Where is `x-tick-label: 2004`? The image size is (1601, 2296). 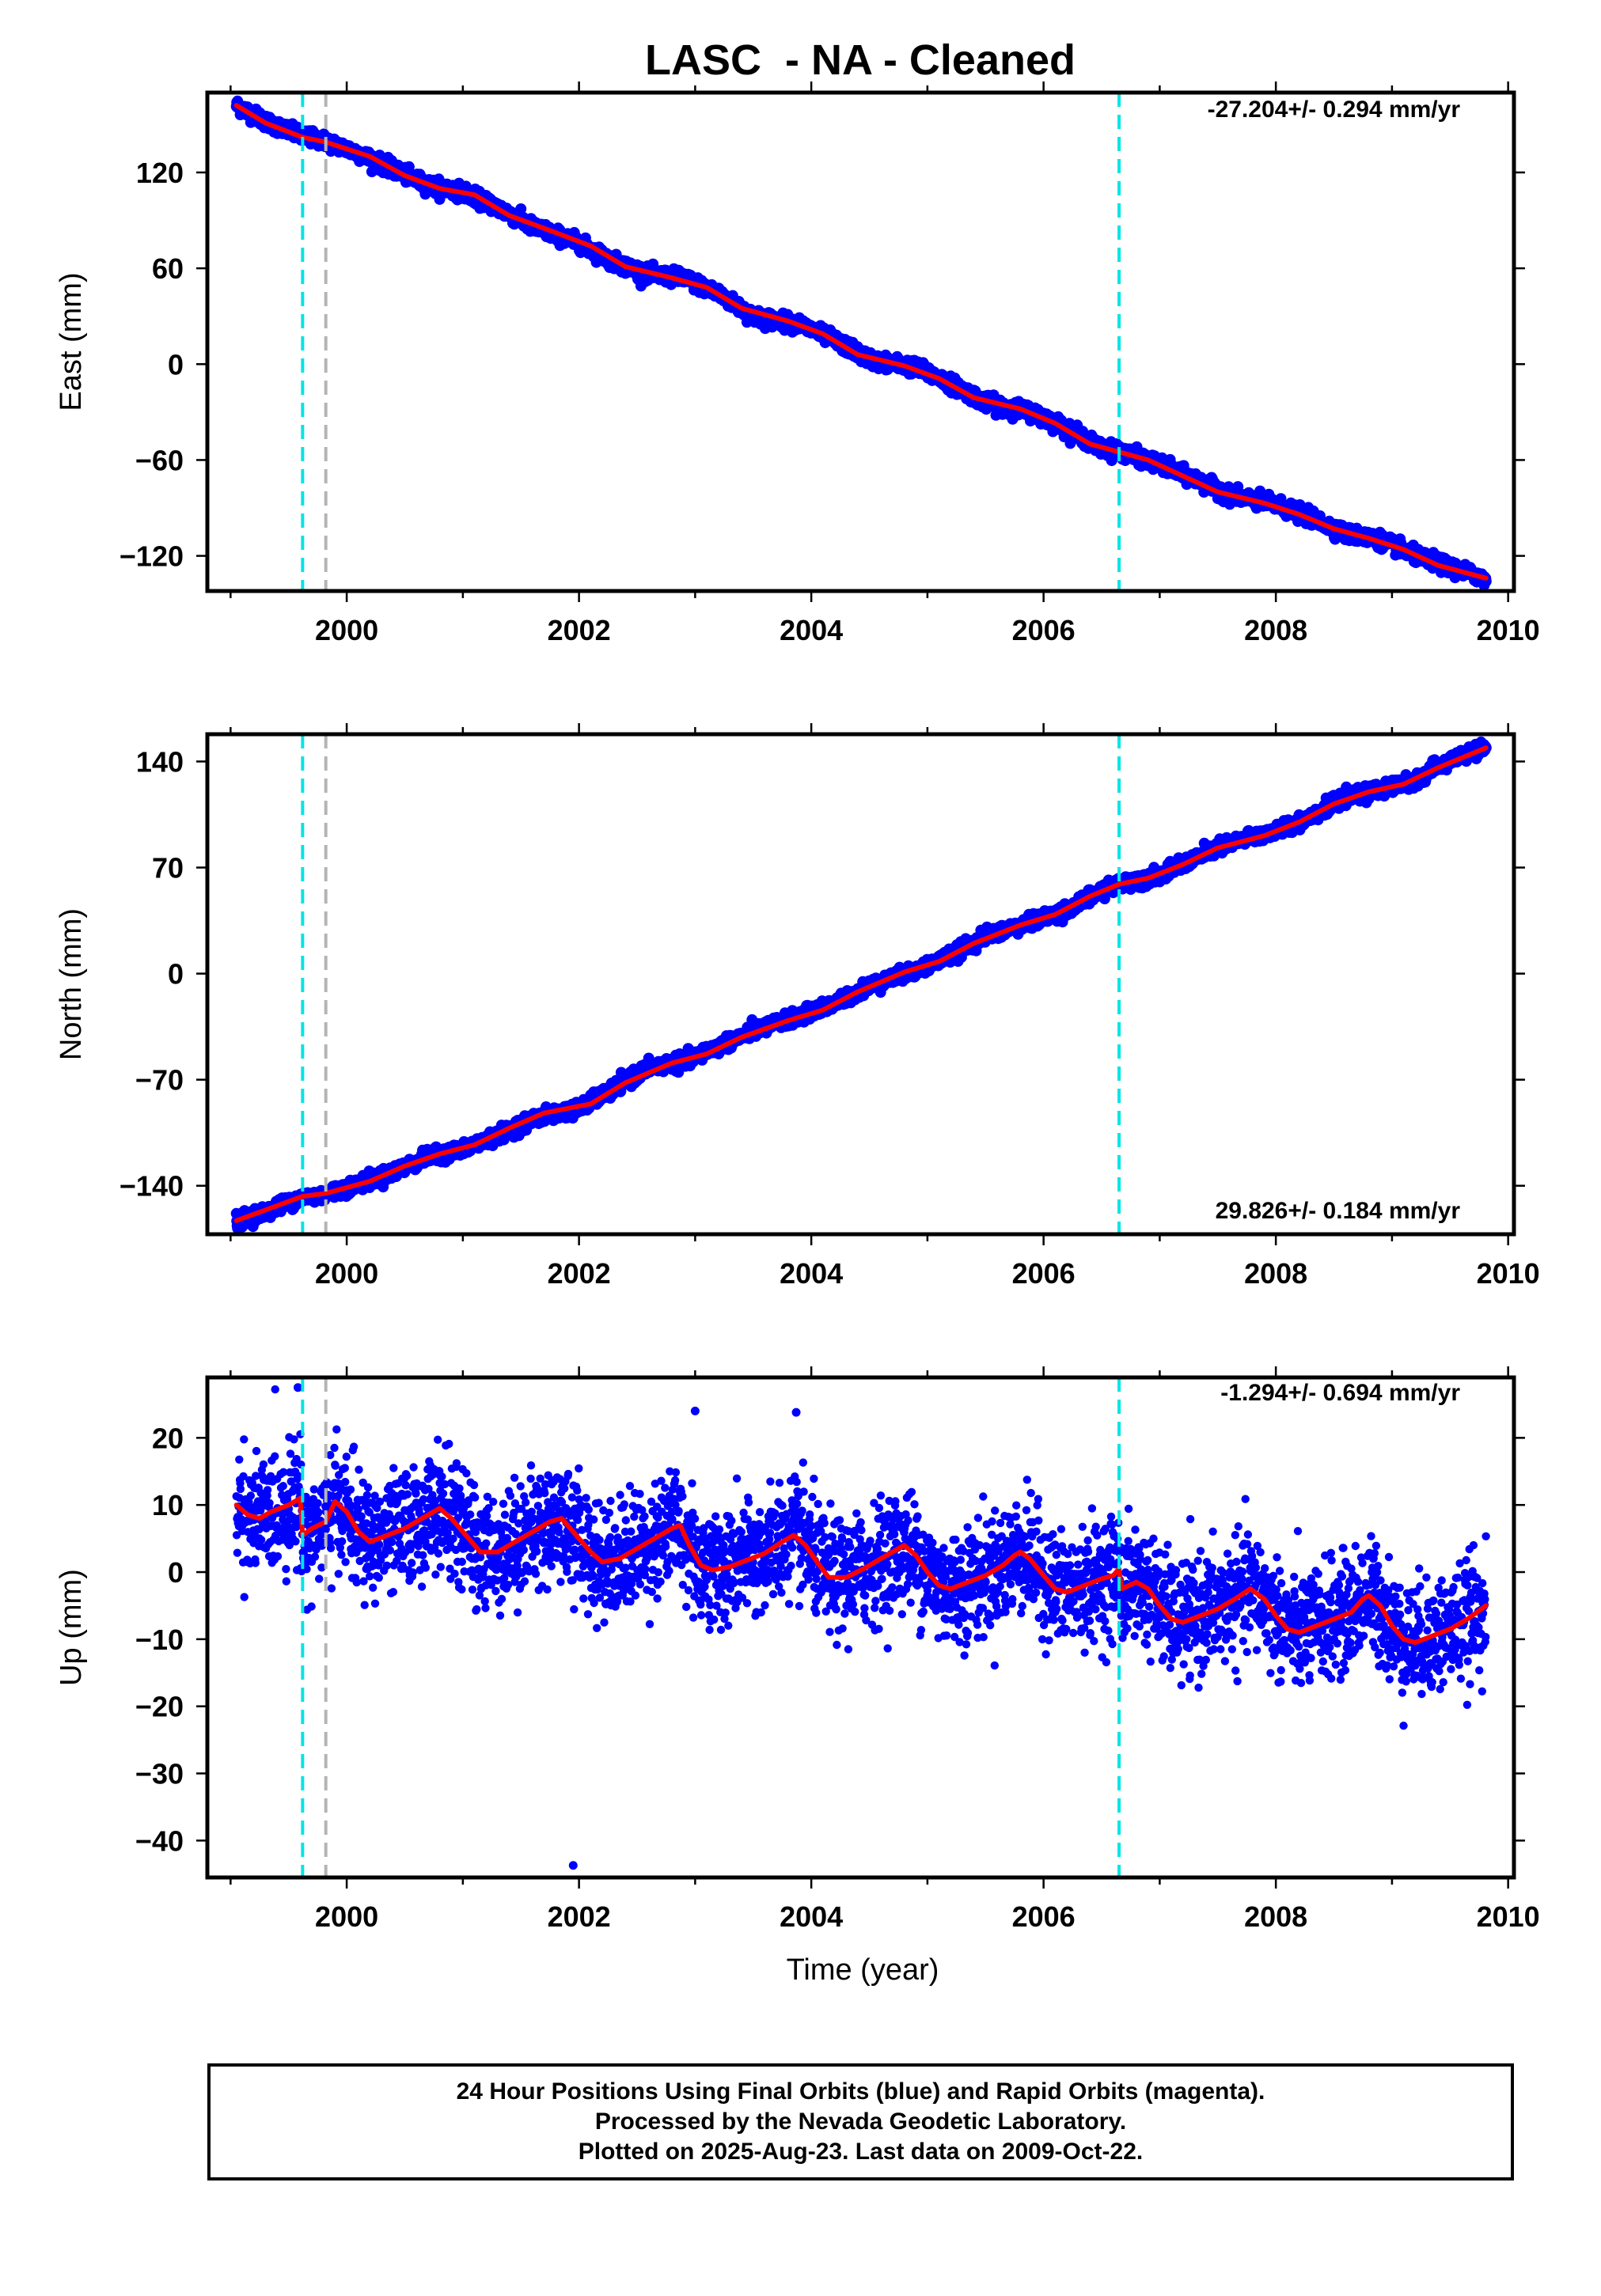 x-tick-label: 2004 is located at coordinates (812, 630).